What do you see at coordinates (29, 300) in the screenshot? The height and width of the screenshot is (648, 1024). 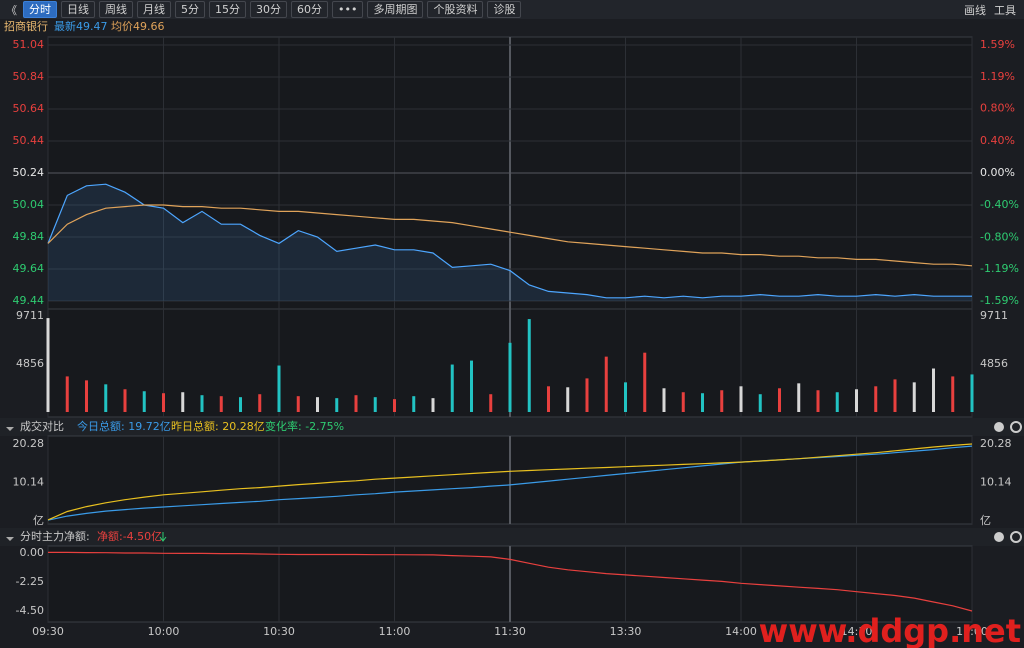 I see `y-tick-label: 49.44` at bounding box center [29, 300].